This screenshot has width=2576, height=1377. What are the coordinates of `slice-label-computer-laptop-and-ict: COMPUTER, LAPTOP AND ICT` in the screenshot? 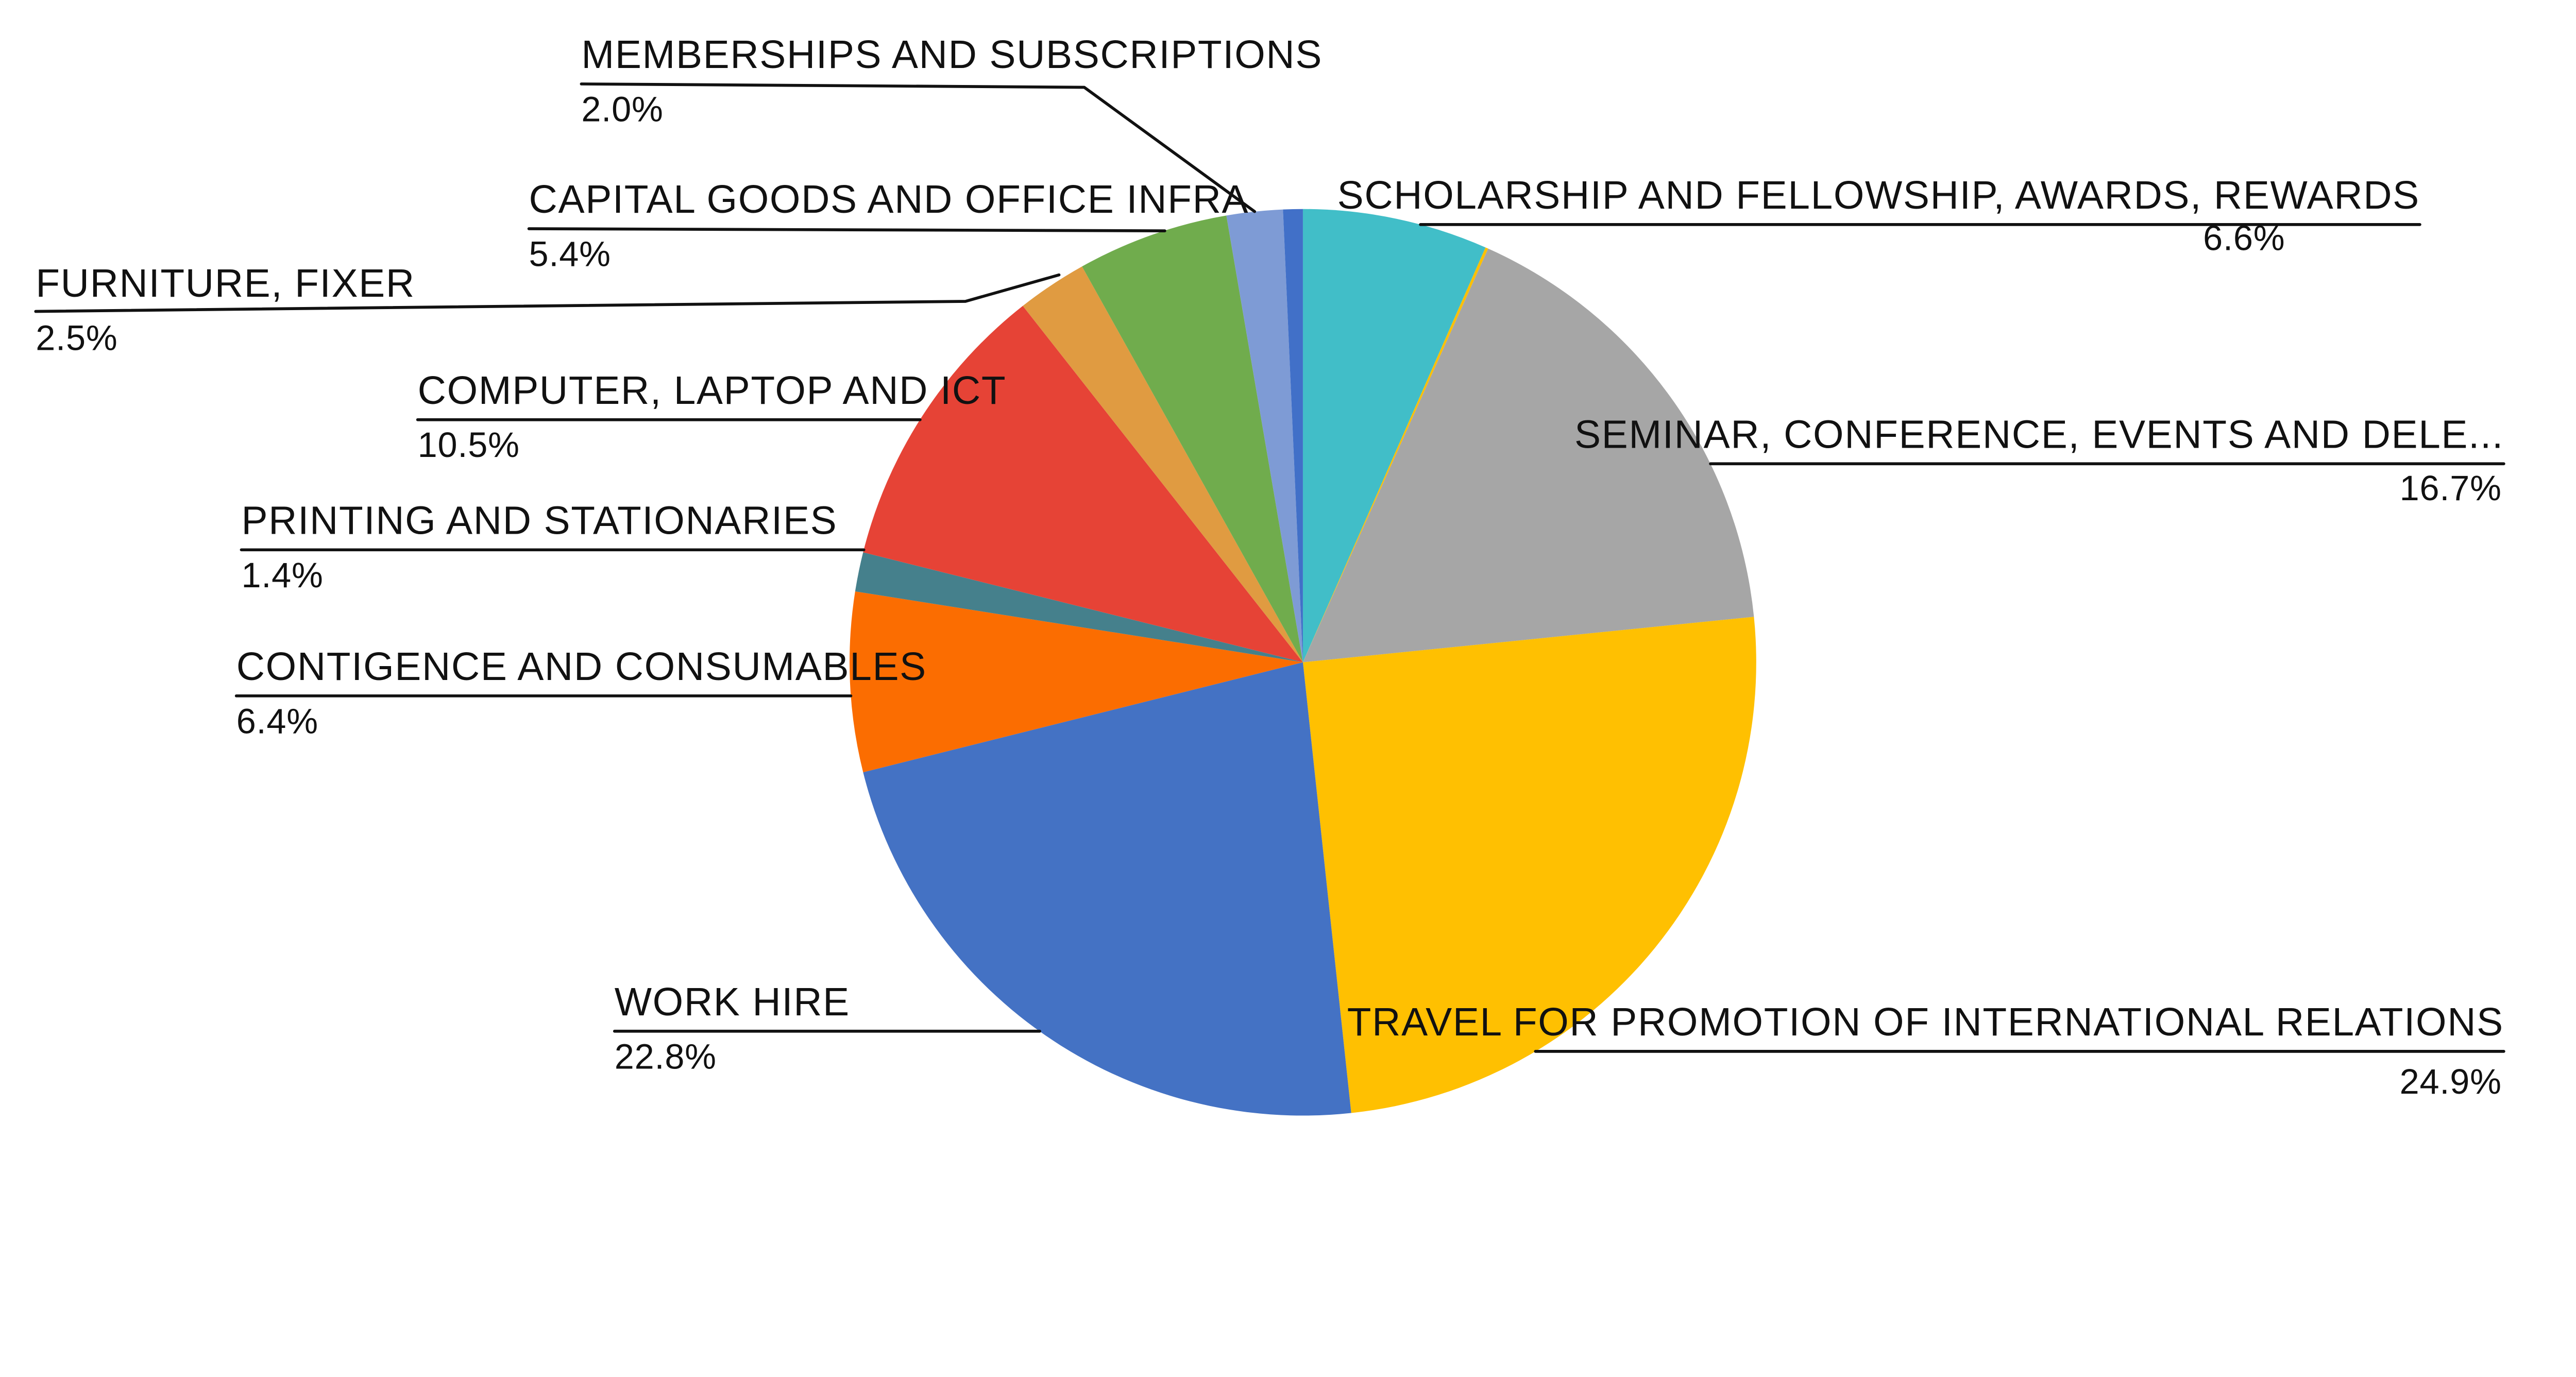 It's located at (712, 391).